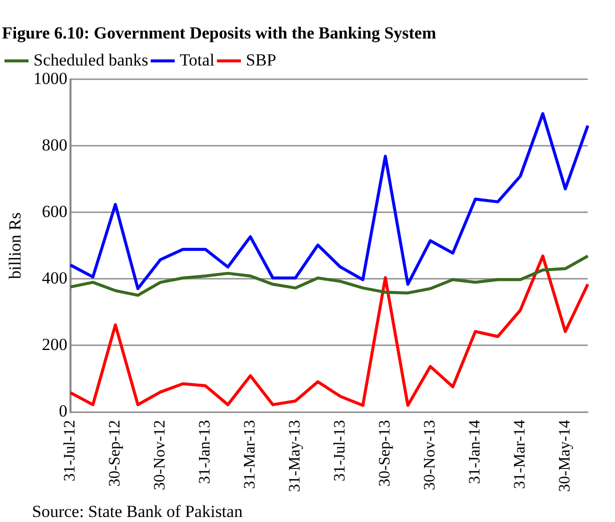 This screenshot has height=522, width=615. What do you see at coordinates (219, 33) in the screenshot?
I see `chart-title: Figure 6.10: Government Deposits with the Banking System` at bounding box center [219, 33].